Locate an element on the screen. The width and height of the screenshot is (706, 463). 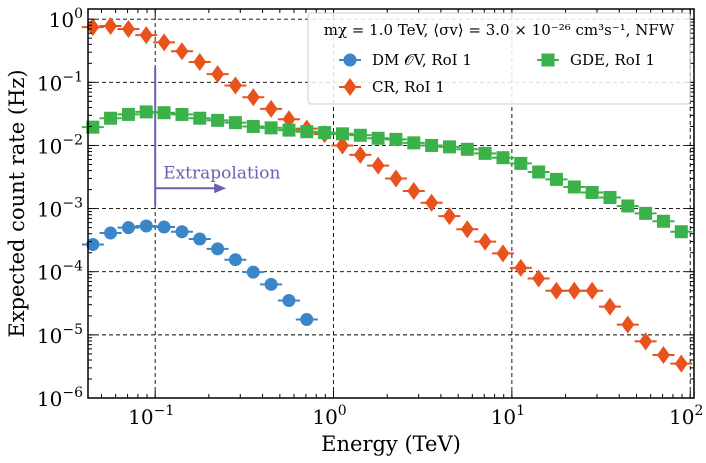
legend-marker-square is located at coordinates (548, 60).